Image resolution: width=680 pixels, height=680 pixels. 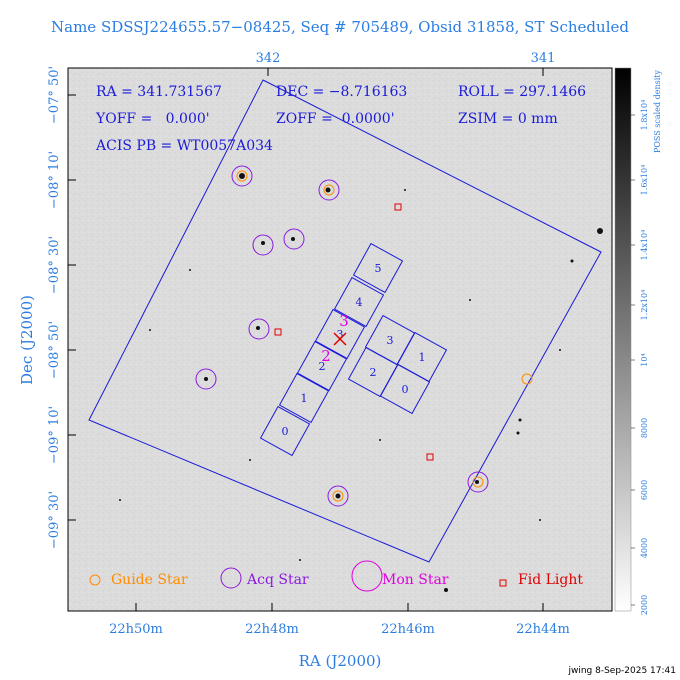 I want to click on y-tick-label: −09° 30', so click(x=54, y=520).